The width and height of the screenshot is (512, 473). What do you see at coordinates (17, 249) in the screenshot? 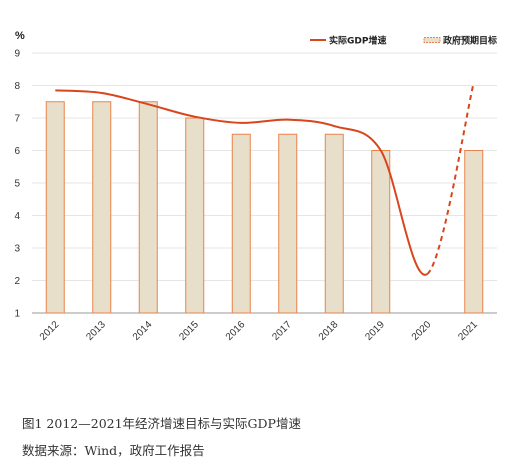
I see `y-tick-label: 3` at bounding box center [17, 249].